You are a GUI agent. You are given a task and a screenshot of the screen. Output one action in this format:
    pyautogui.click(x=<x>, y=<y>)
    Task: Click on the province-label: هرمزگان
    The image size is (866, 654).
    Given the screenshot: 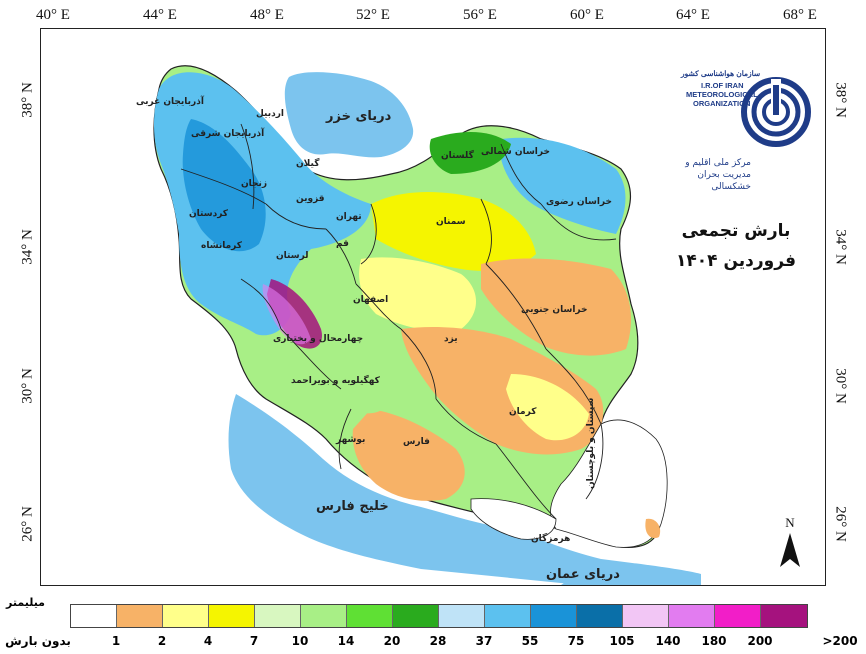 What is the action you would take?
    pyautogui.click(x=551, y=539)
    